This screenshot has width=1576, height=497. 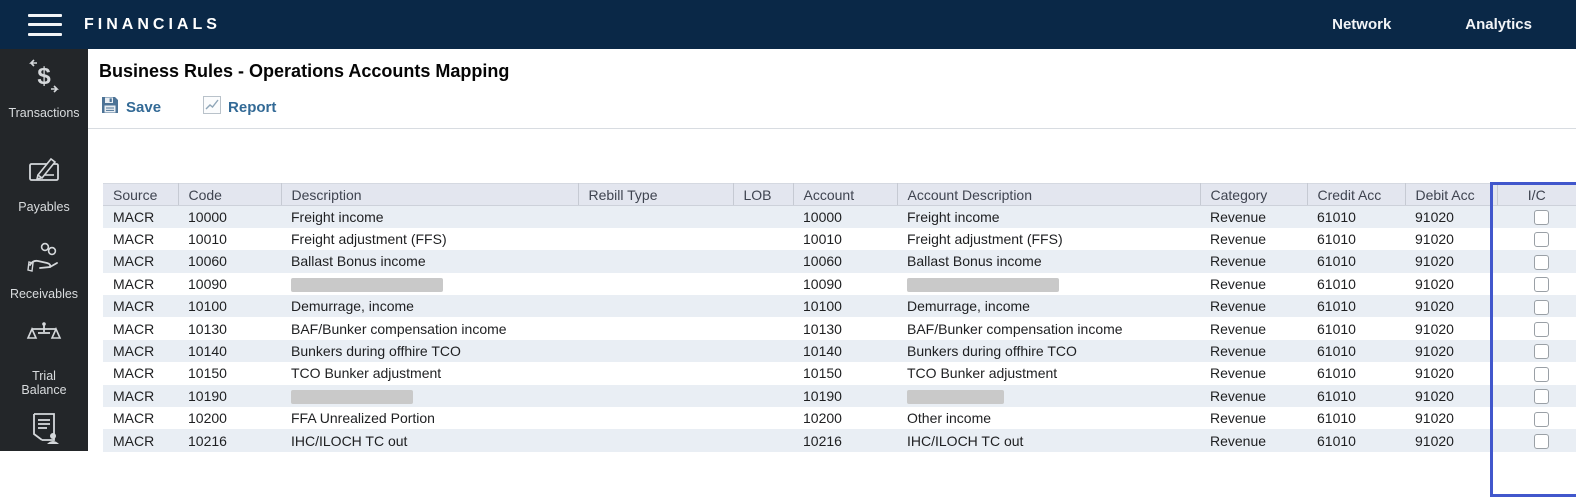 What do you see at coordinates (229, 306) in the screenshot?
I see `cell-code: 10100` at bounding box center [229, 306].